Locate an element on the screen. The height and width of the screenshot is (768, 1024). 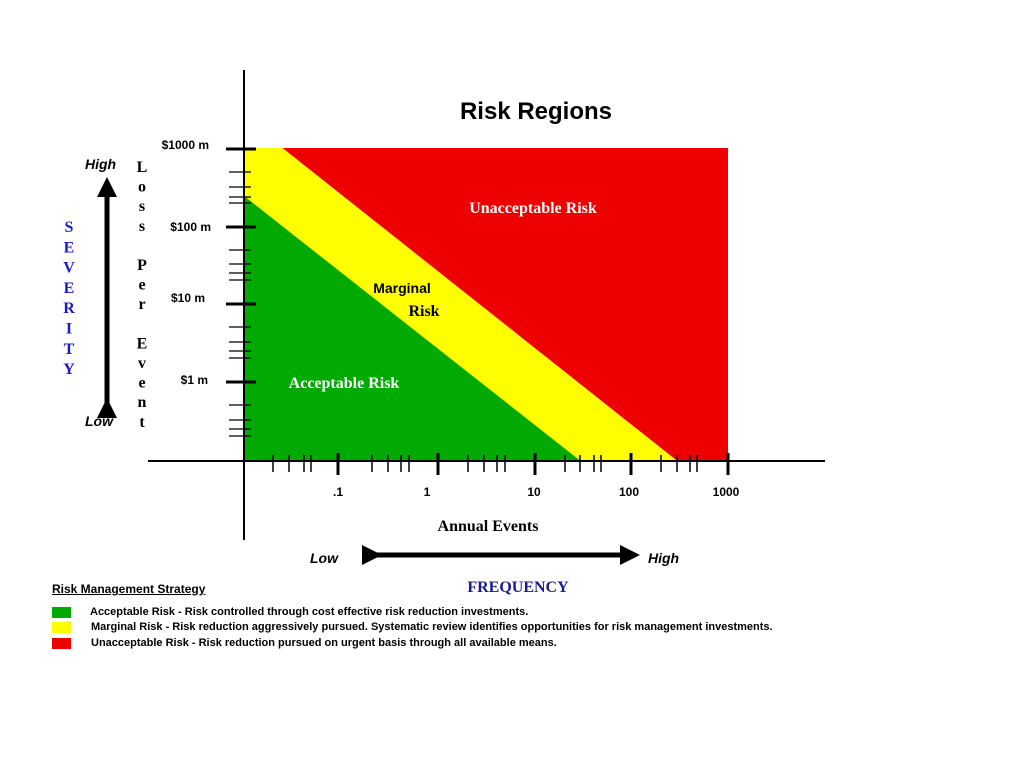
legend-swatch-marginal is located at coordinates (61, 627).